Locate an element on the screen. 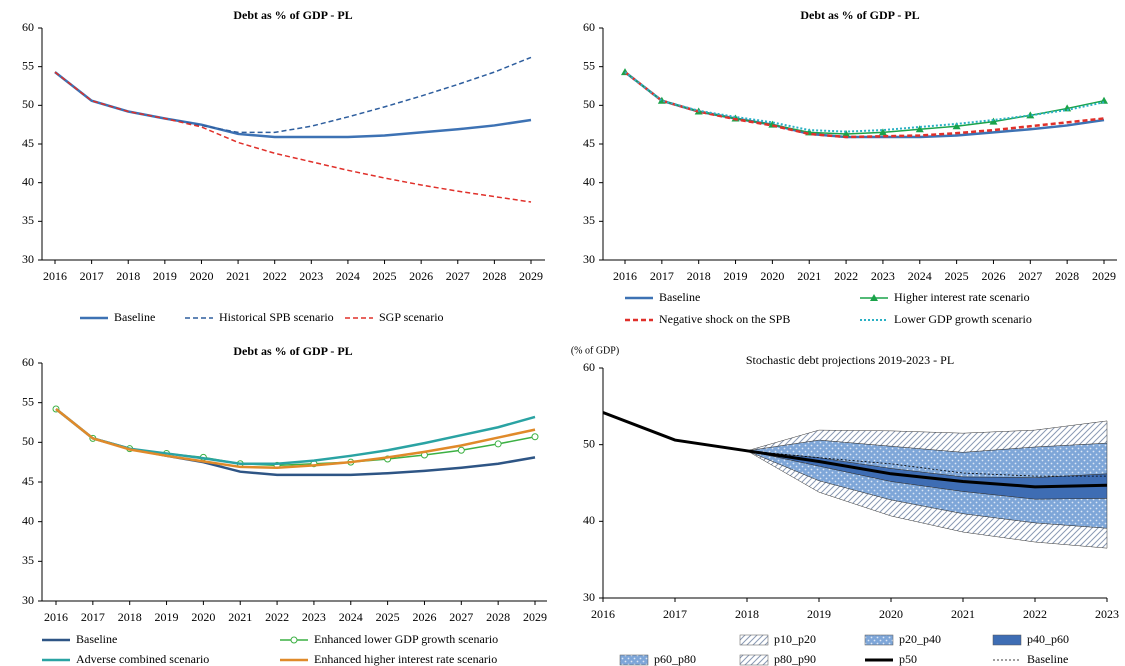 The width and height of the screenshot is (1125, 666). legend-label: Negative shock on the SPB is located at coordinates (724, 319).